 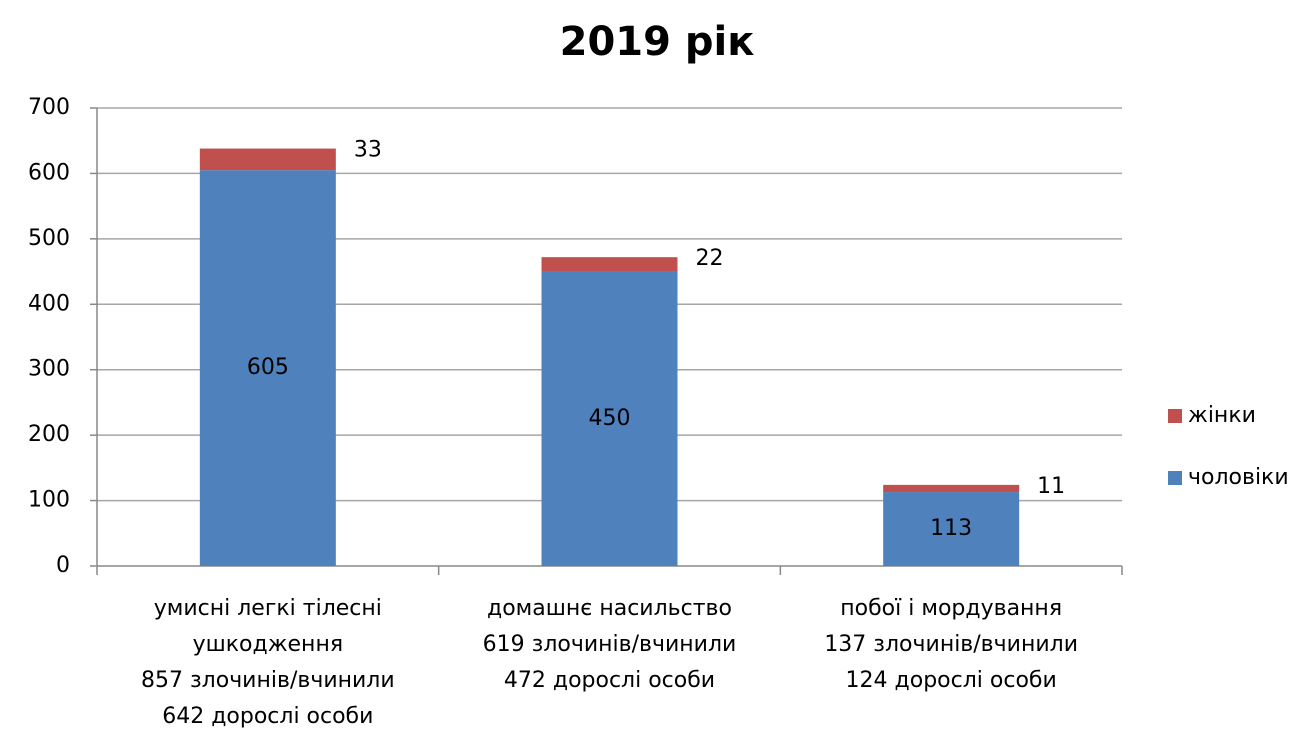 I want to click on data-label: 605, so click(x=268, y=367).